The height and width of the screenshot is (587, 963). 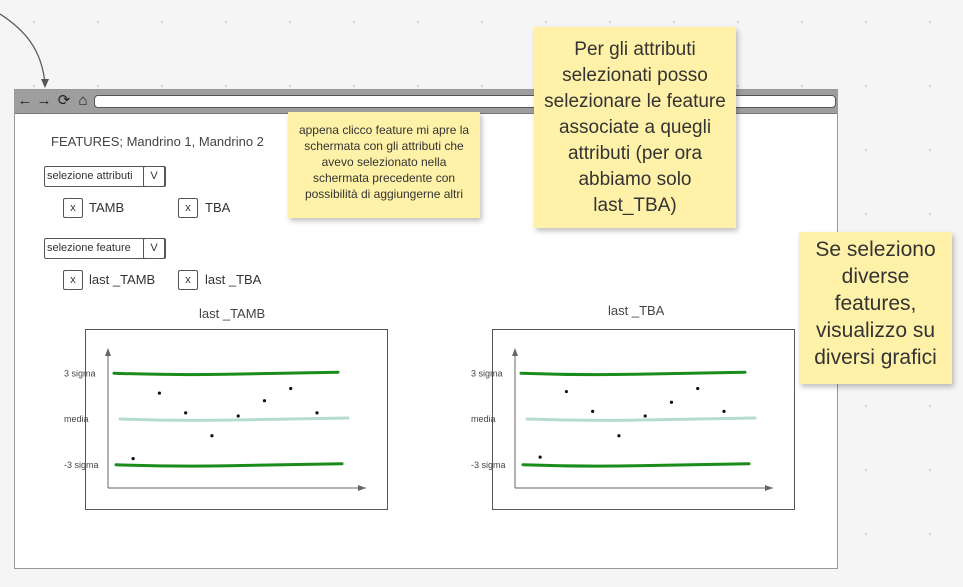 I want to click on checkbox-tba: x, so click(x=188, y=208).